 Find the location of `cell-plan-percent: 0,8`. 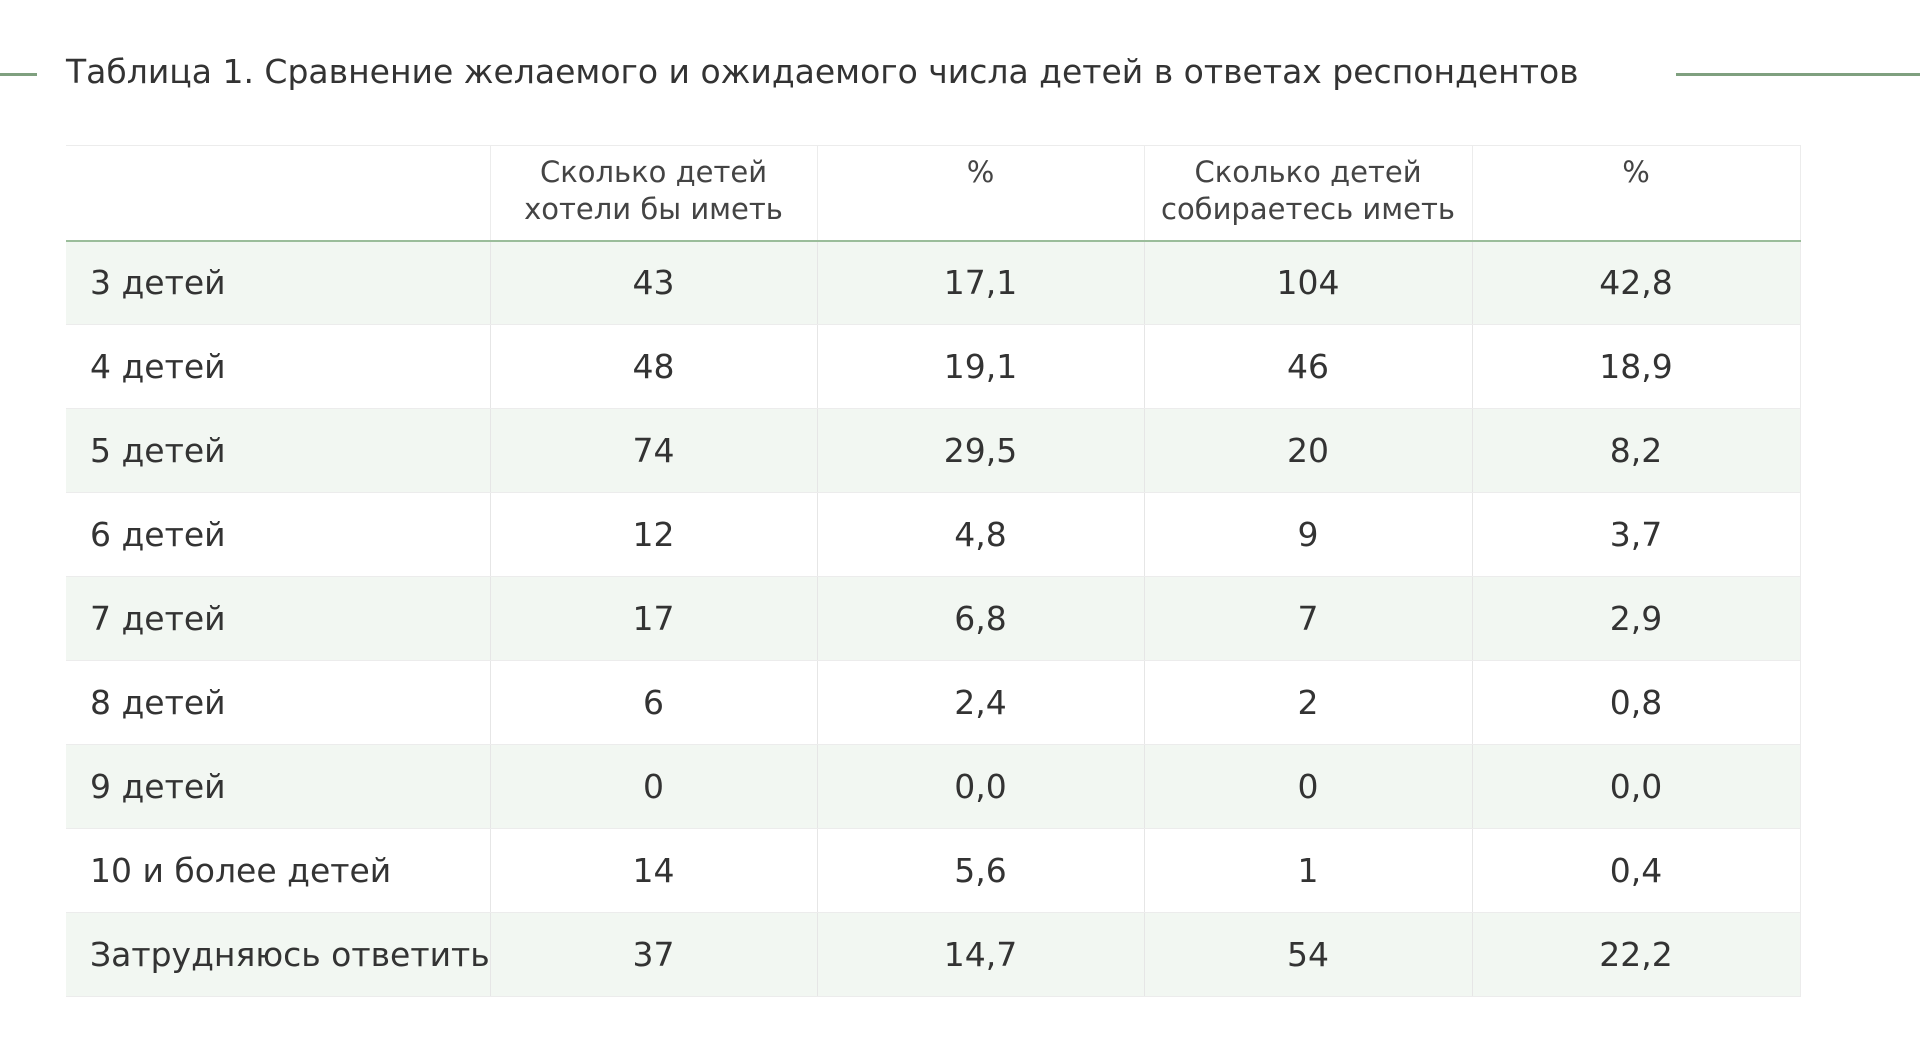

cell-plan-percent: 0,8 is located at coordinates (1636, 702).